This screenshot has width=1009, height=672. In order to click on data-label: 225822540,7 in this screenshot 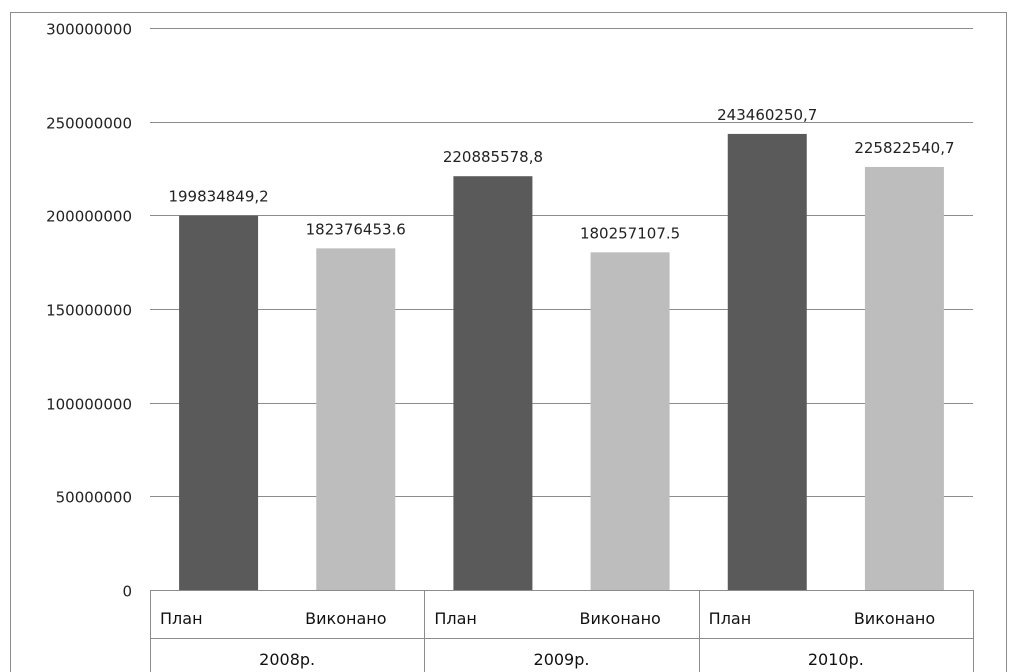, I will do `click(904, 148)`.